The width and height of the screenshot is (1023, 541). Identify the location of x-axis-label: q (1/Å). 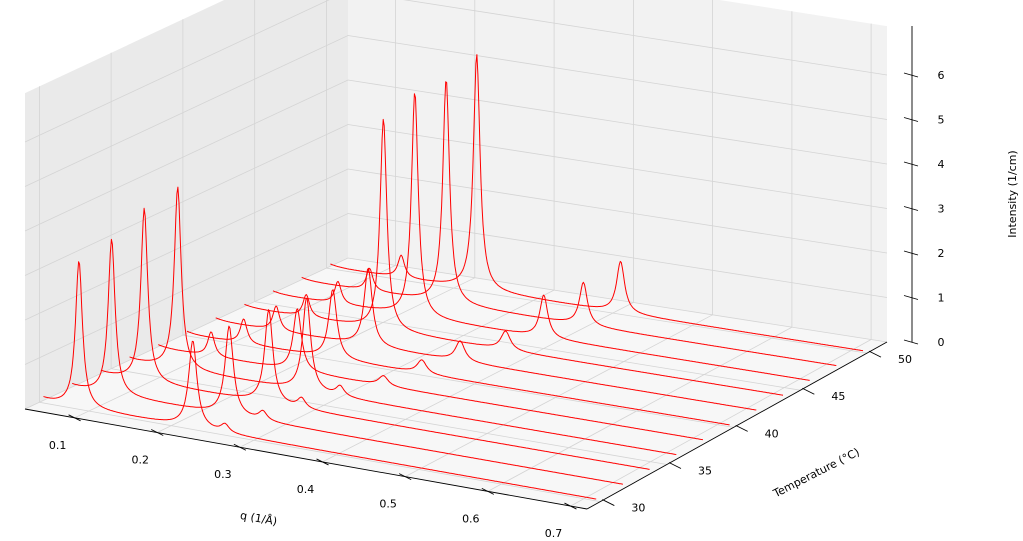
(258, 518).